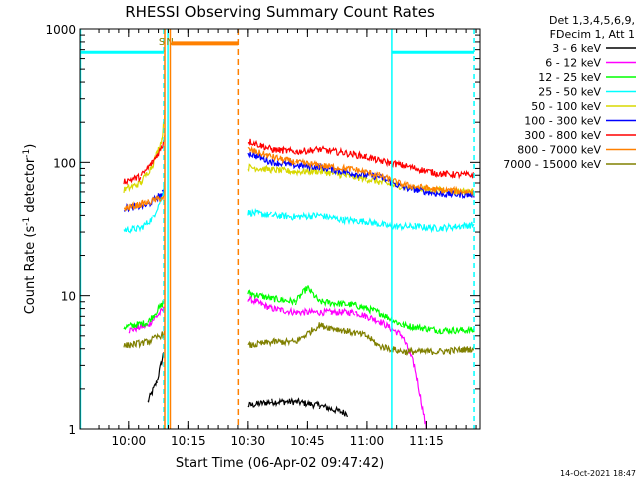 The height and width of the screenshot is (480, 640). I want to click on x-tick-label-10-45: 10:45, so click(307, 441).